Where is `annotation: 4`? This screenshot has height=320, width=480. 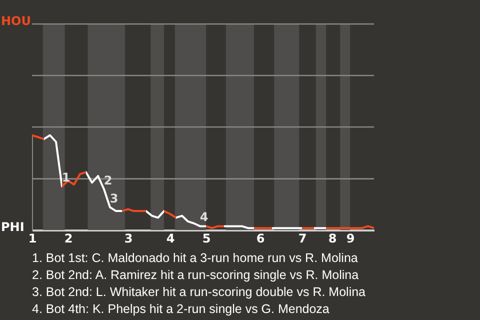
annotation: 4 is located at coordinates (204, 217).